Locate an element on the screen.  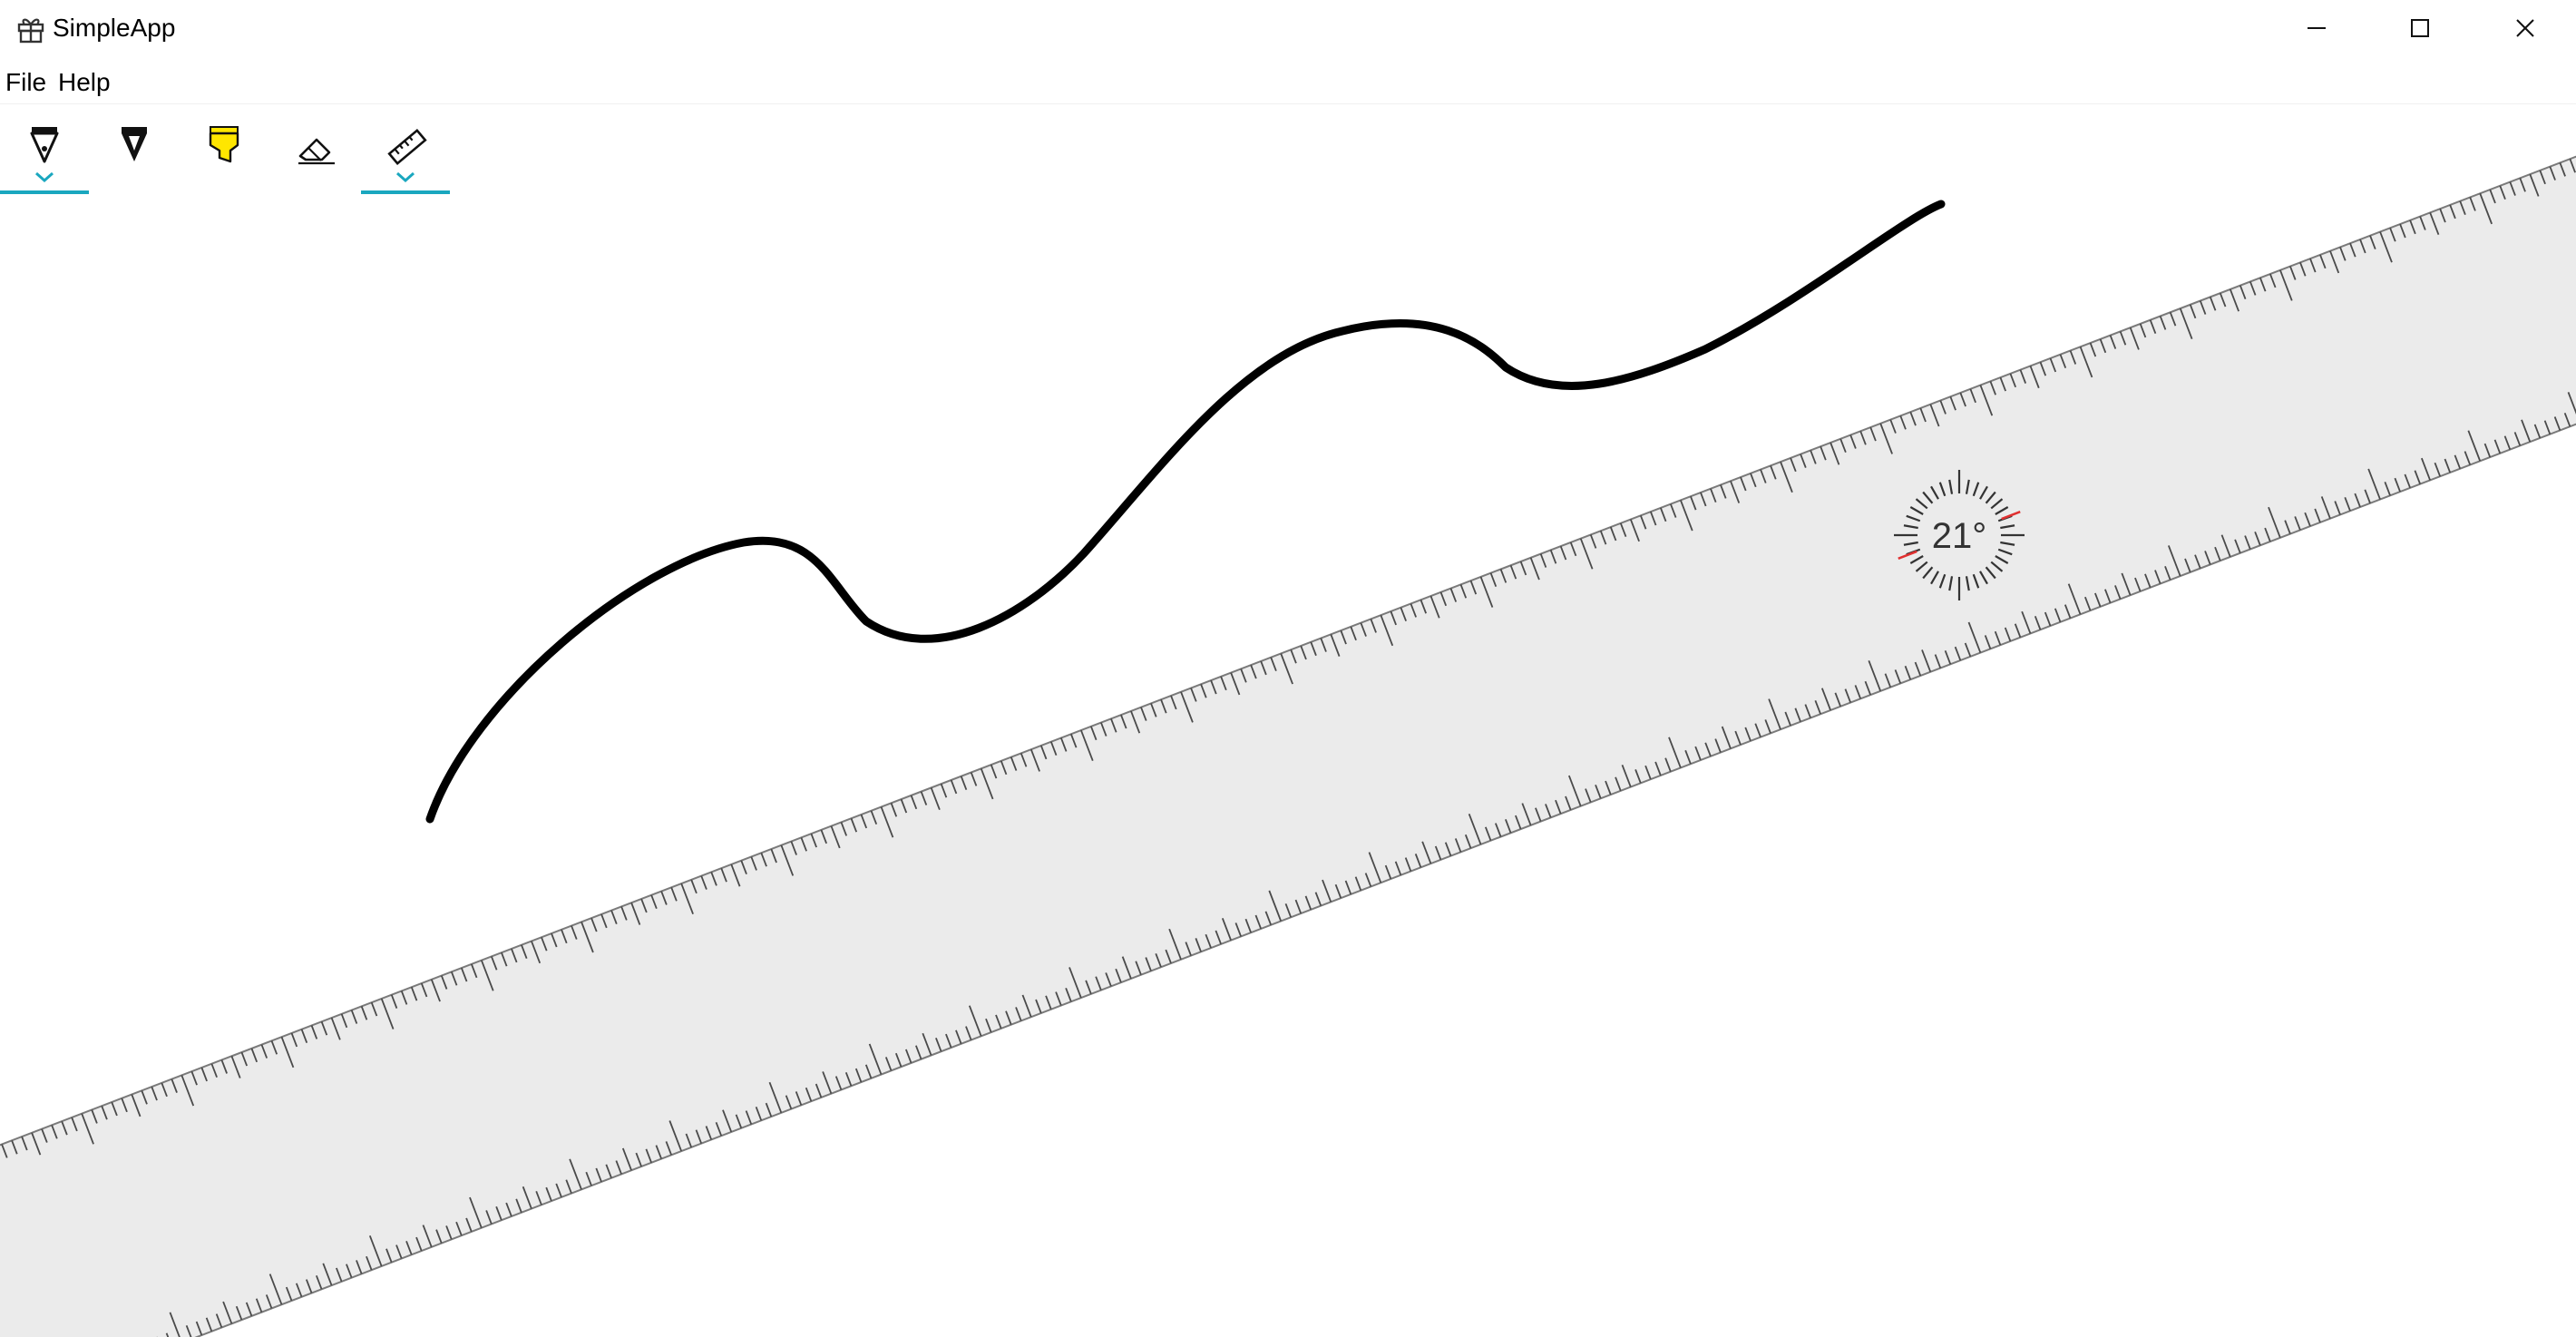
highlighter-icon is located at coordinates (224, 145).